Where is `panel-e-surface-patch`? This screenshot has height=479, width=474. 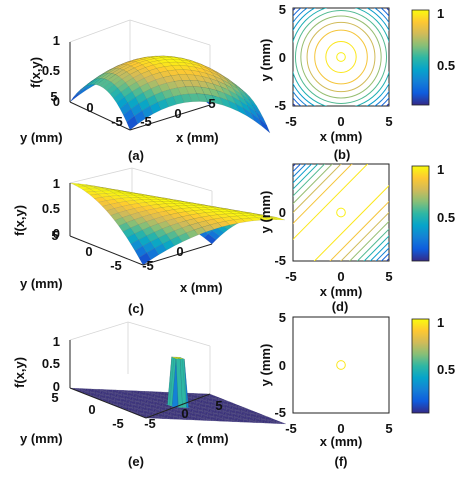
panel-e-surface-patch is located at coordinates (283, 423).